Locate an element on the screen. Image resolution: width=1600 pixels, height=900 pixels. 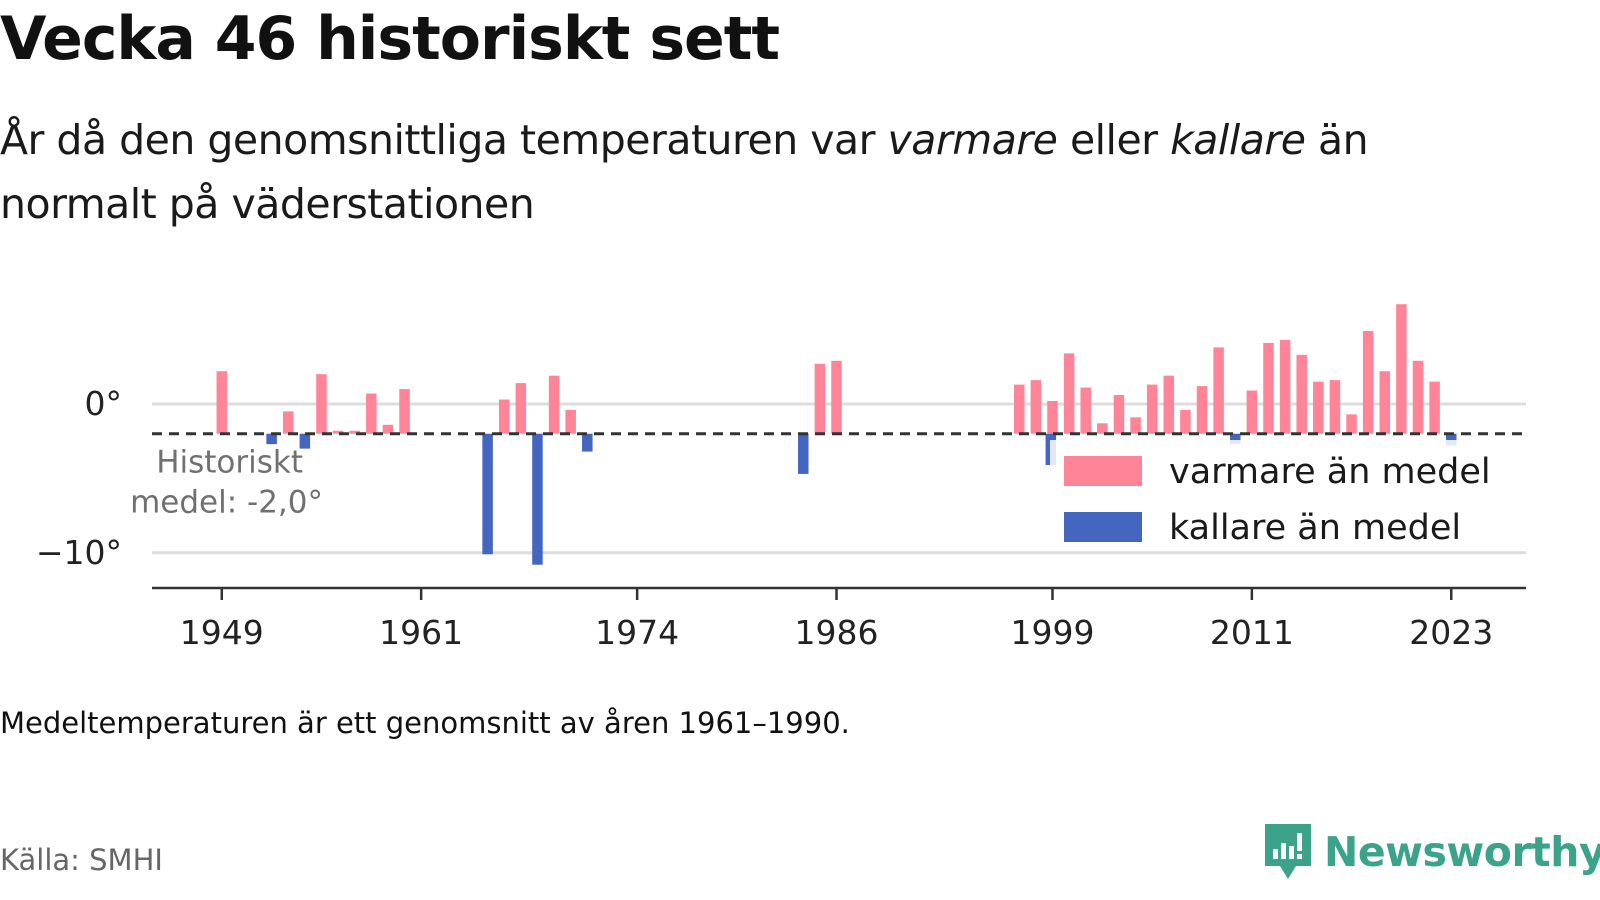
newsworthy-logo: Newsworthy is located at coordinates (1431, 852).